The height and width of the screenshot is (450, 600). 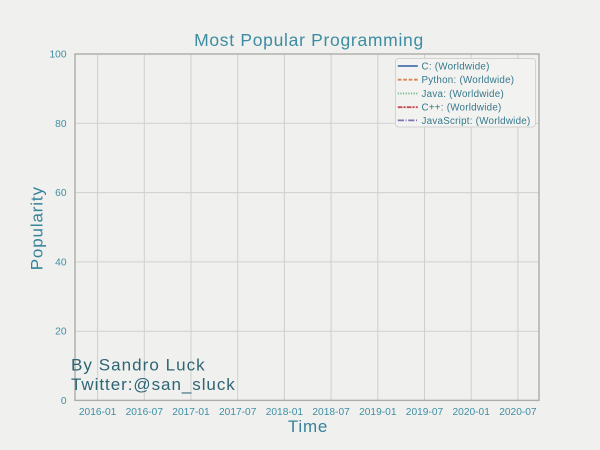 What do you see at coordinates (58, 55) in the screenshot?
I see `svg-text: 100` at bounding box center [58, 55].